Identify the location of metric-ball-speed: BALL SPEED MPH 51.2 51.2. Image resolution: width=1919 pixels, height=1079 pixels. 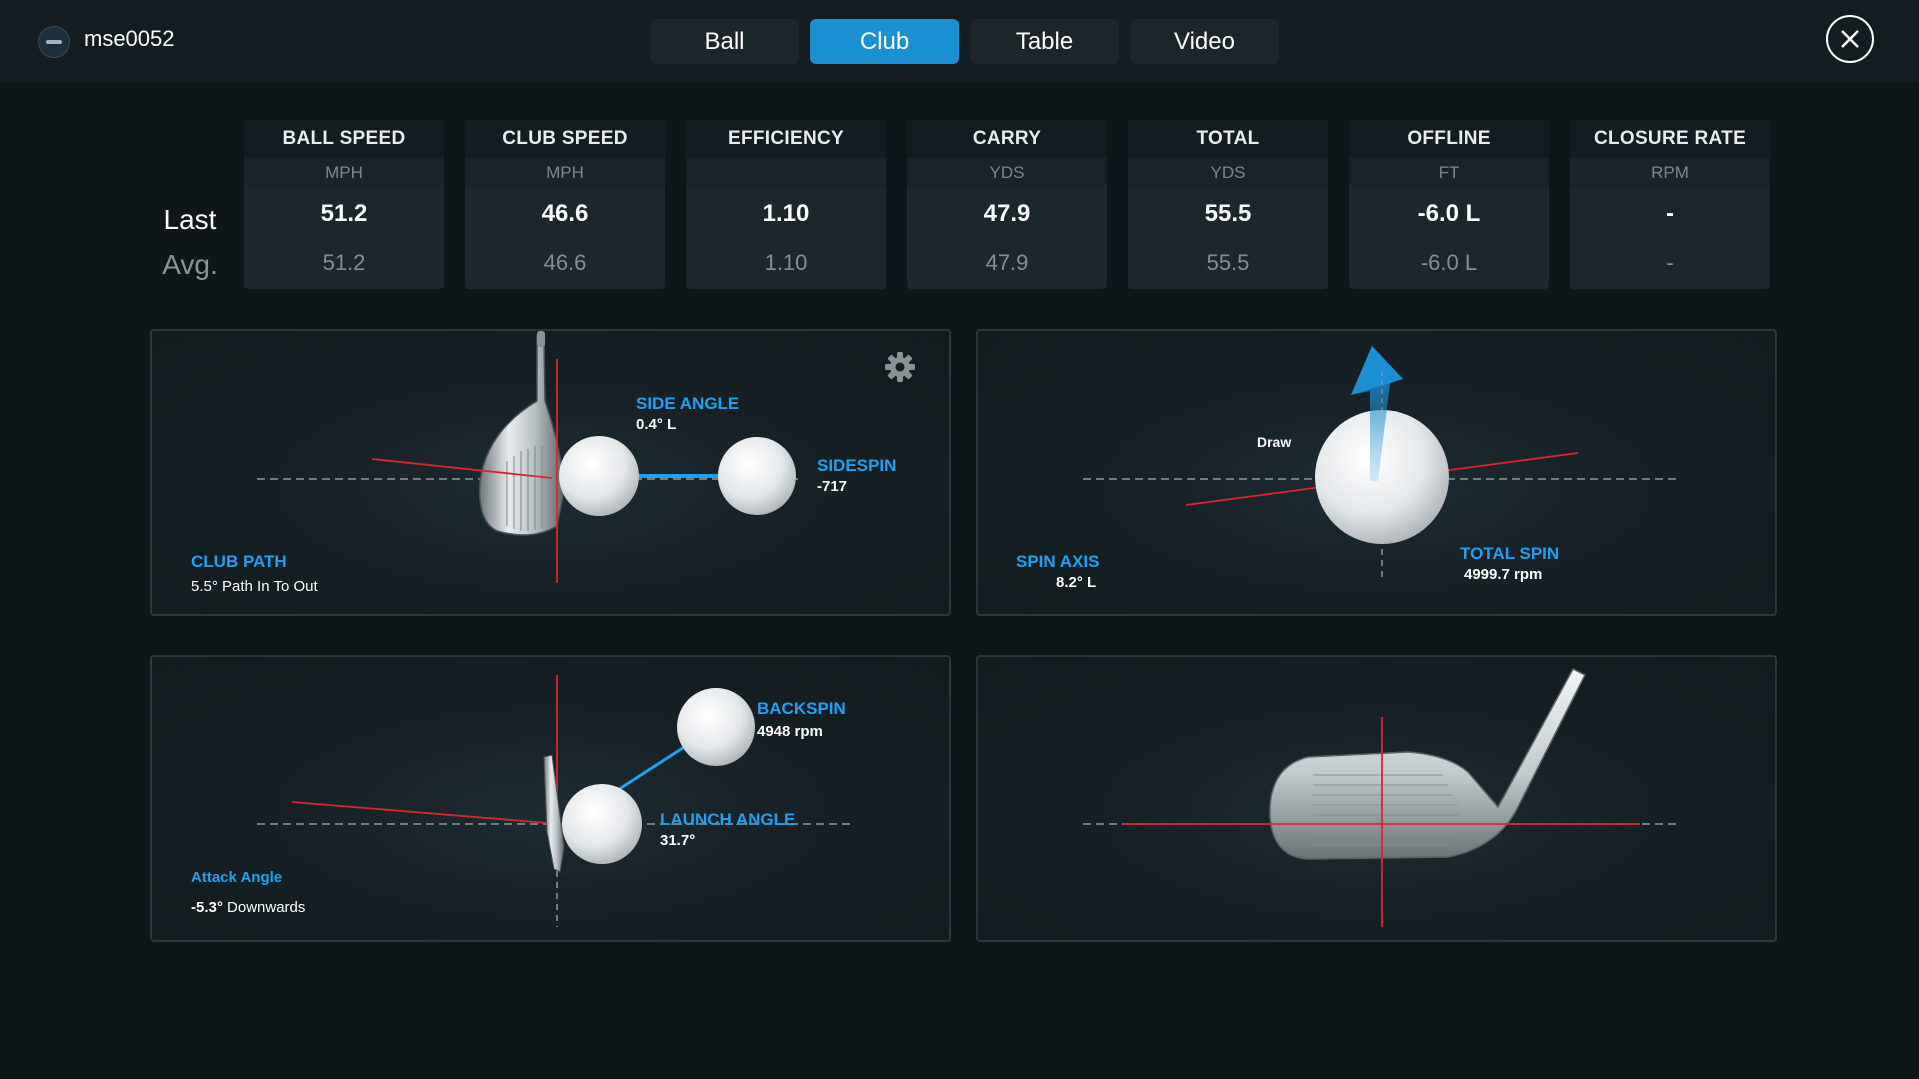
(344, 204).